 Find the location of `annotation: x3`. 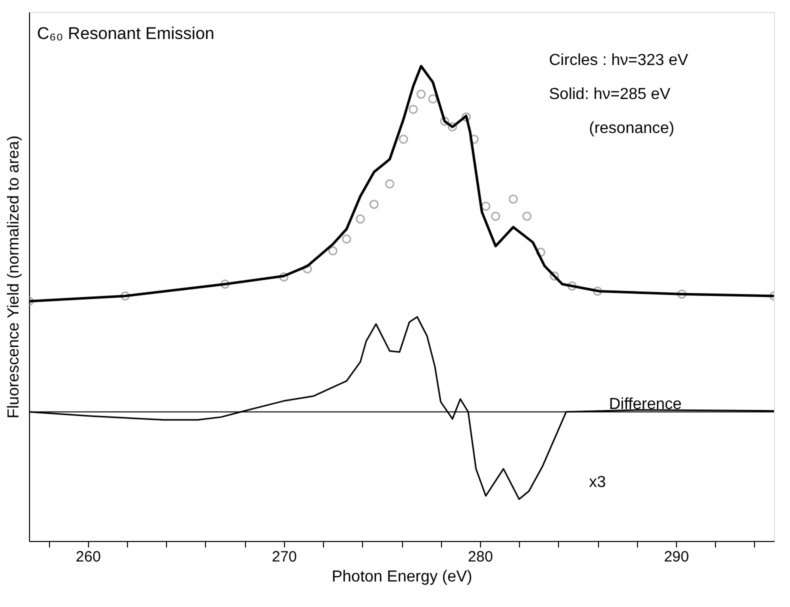

annotation: x3 is located at coordinates (597, 482).